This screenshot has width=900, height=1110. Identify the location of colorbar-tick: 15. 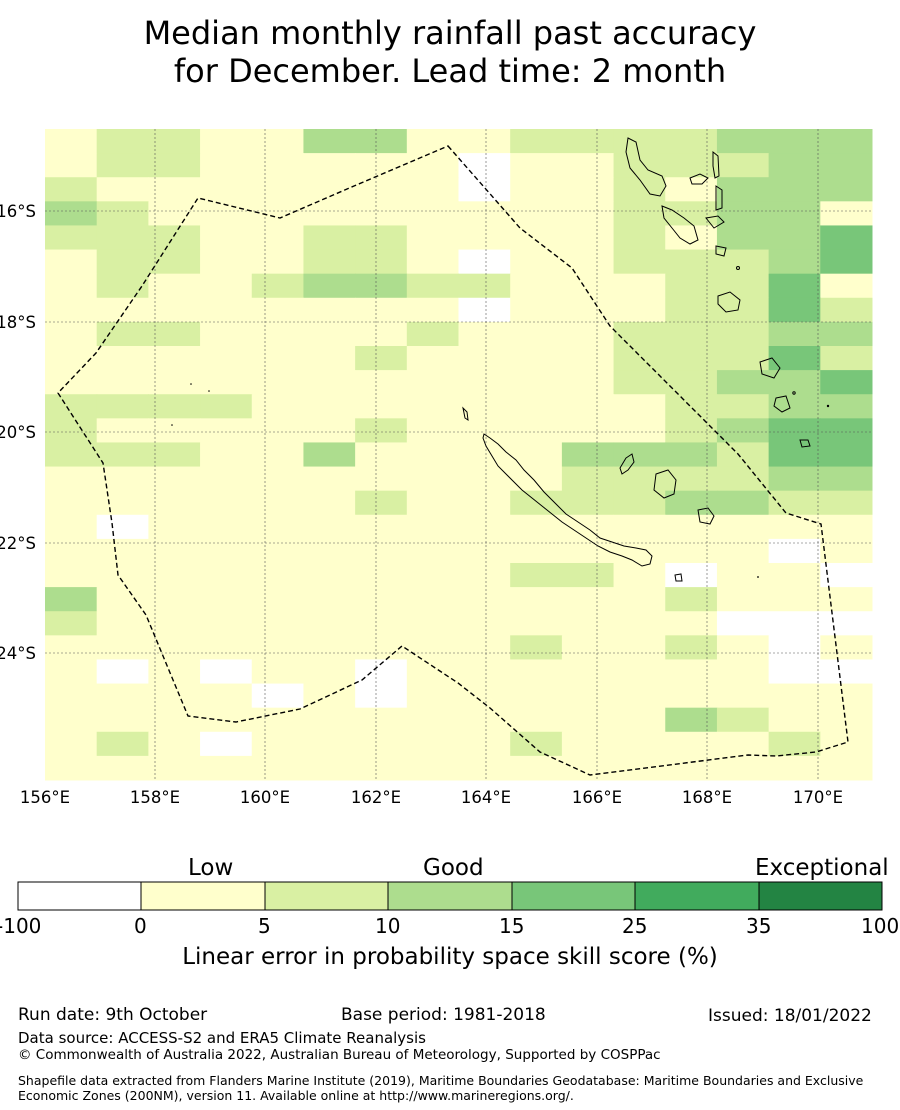
(512, 926).